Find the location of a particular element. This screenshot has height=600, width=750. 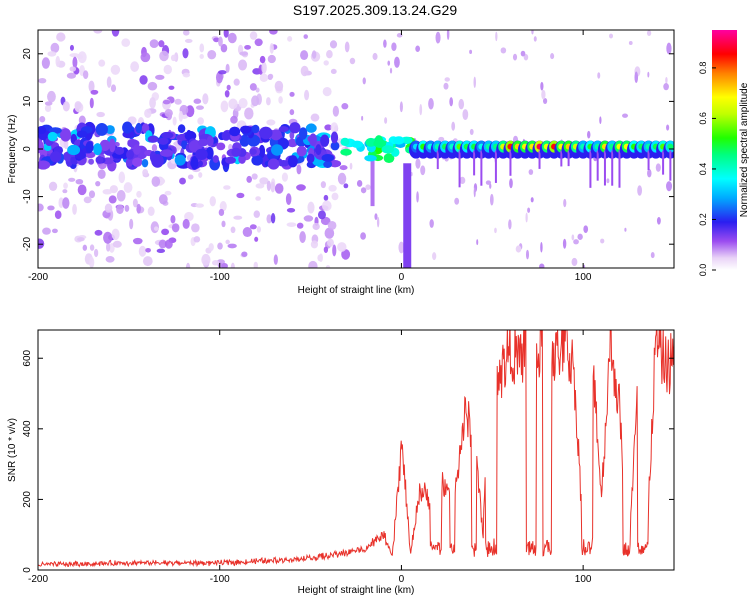

snr-x-tick-label: -100 is located at coordinates (220, 579).